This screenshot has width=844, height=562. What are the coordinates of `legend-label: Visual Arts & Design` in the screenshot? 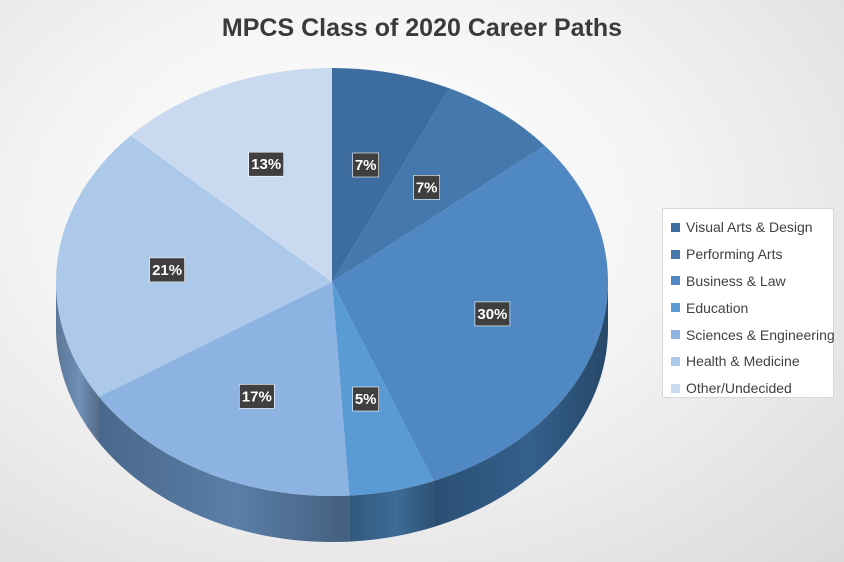 It's located at (749, 227).